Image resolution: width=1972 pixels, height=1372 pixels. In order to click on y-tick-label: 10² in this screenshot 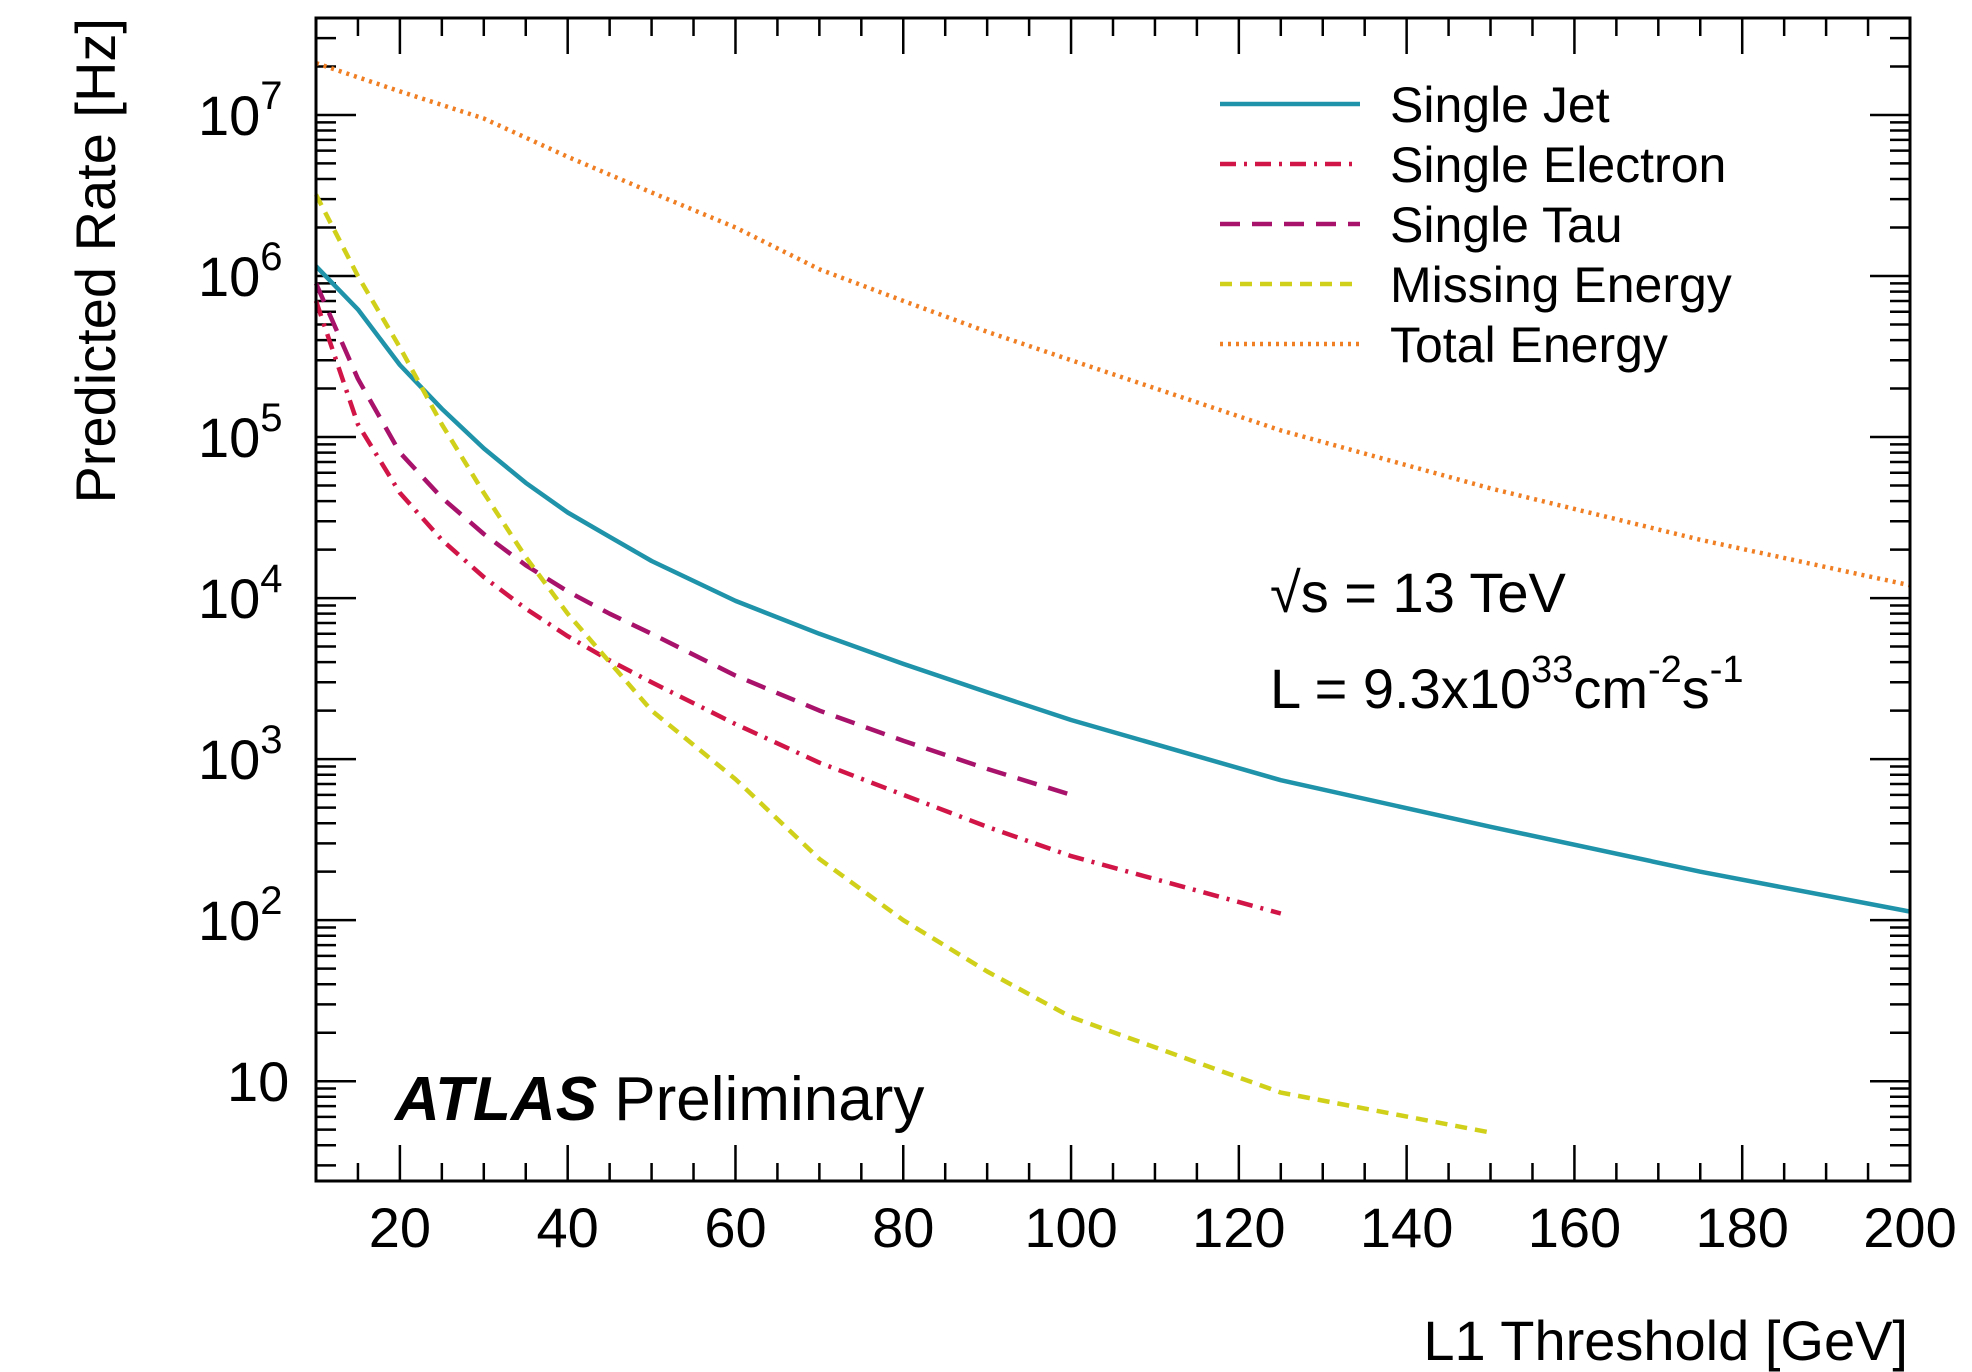, I will do `click(240, 915)`.